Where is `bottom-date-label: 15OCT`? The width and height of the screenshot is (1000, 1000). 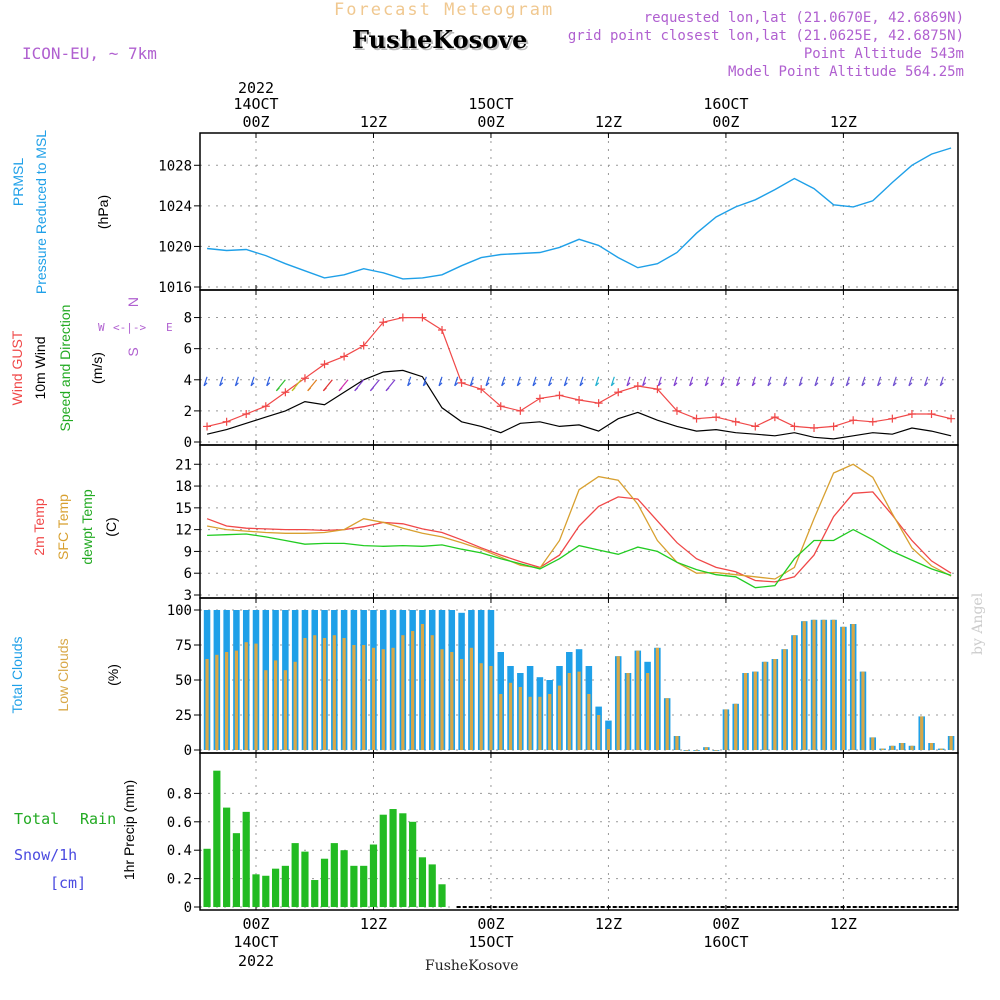
bottom-date-label: 15OCT is located at coordinates (490, 942).